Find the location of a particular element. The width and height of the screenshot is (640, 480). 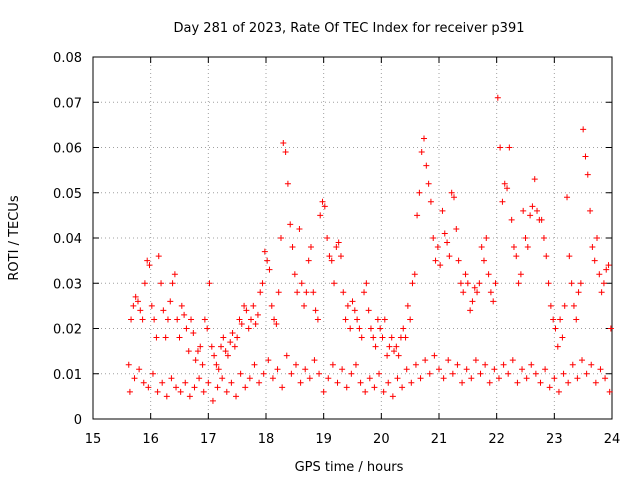

x-tick-label: 19 is located at coordinates (323, 439).